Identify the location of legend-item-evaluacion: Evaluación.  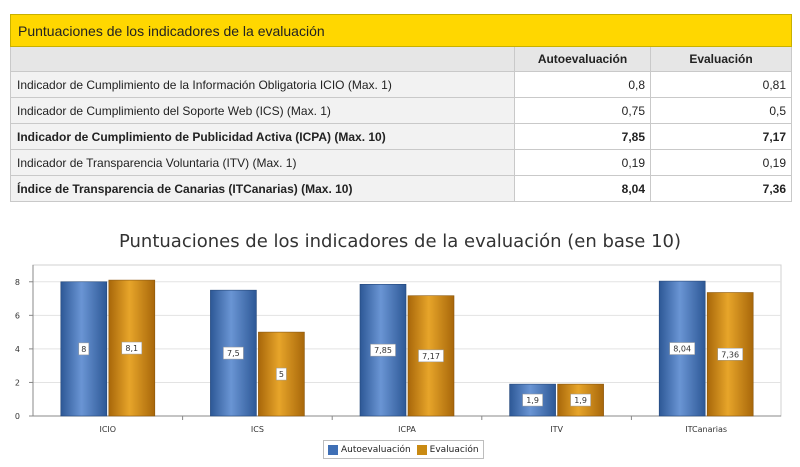
(447, 449).